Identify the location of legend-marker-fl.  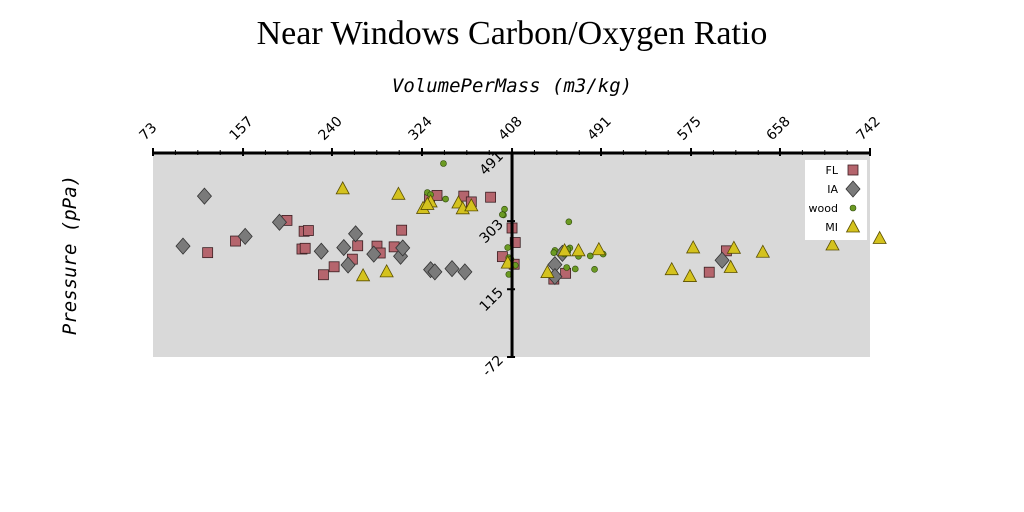
(853, 170).